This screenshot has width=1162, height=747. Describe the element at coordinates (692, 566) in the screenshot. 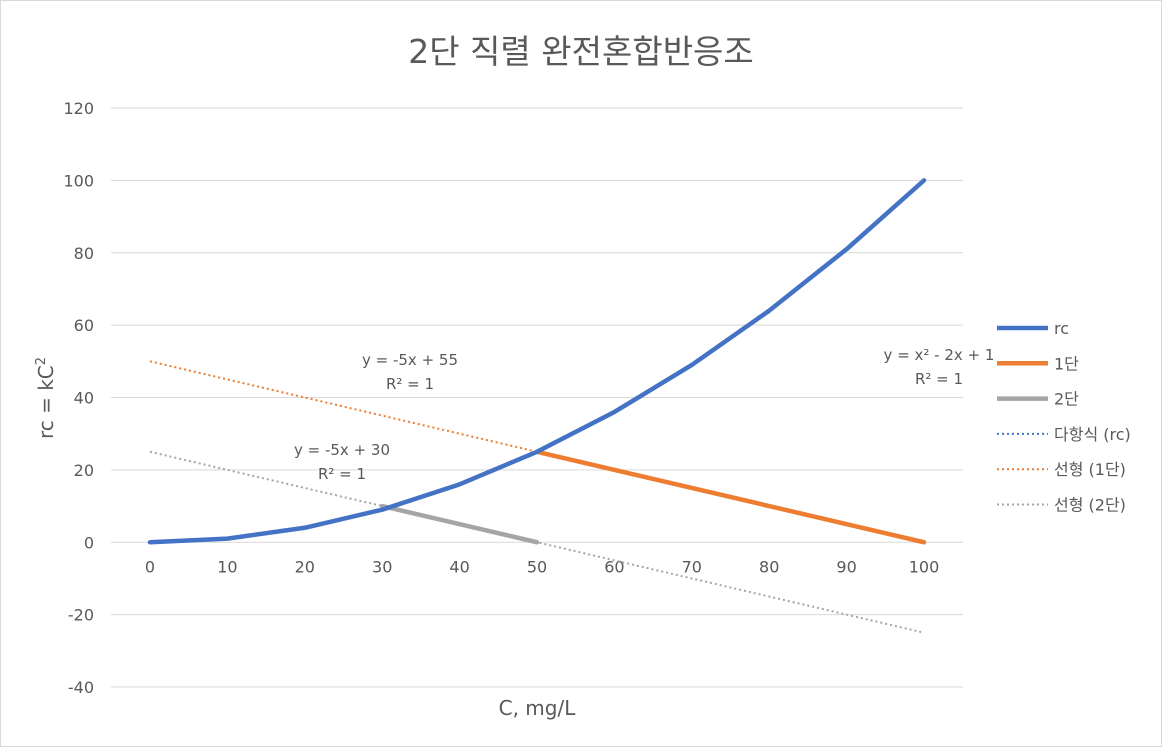

I see `x-tick-label: 70` at that location.